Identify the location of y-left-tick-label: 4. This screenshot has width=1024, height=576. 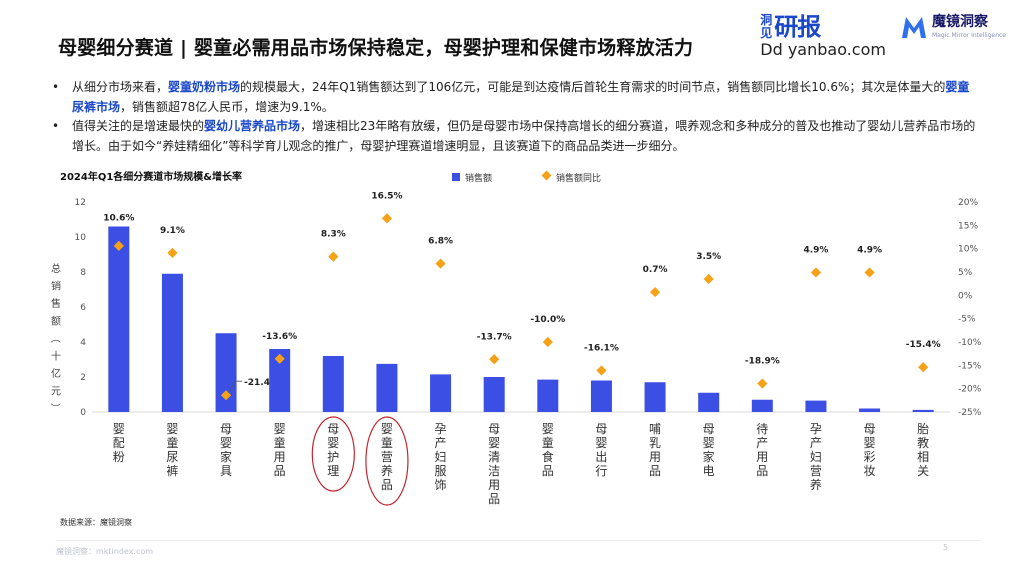
(83, 343).